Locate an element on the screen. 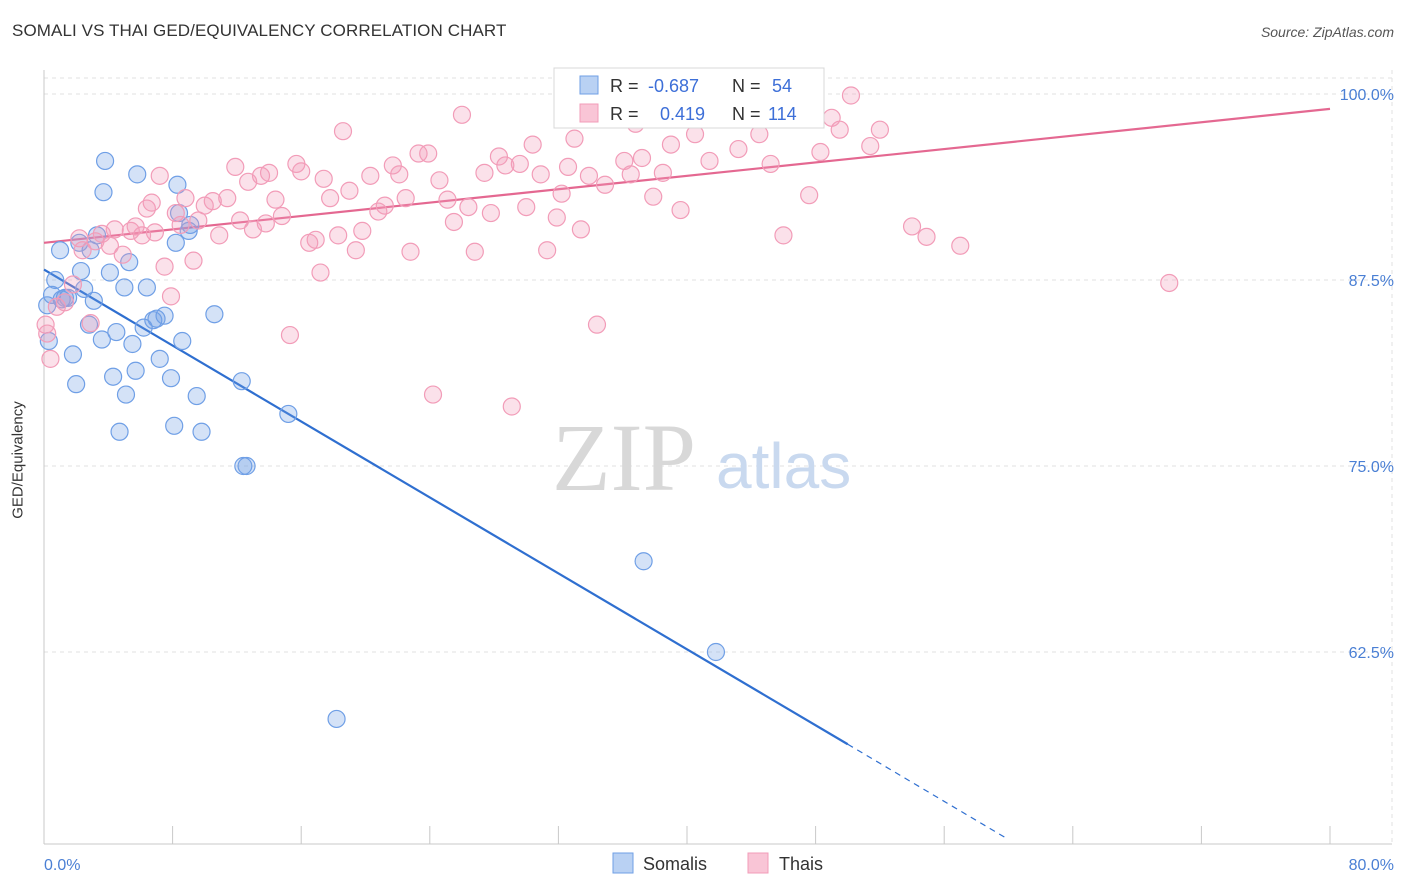 This screenshot has width=1406, height=892. chart-source: Source: ZipAtlas.com is located at coordinates (1327, 32).